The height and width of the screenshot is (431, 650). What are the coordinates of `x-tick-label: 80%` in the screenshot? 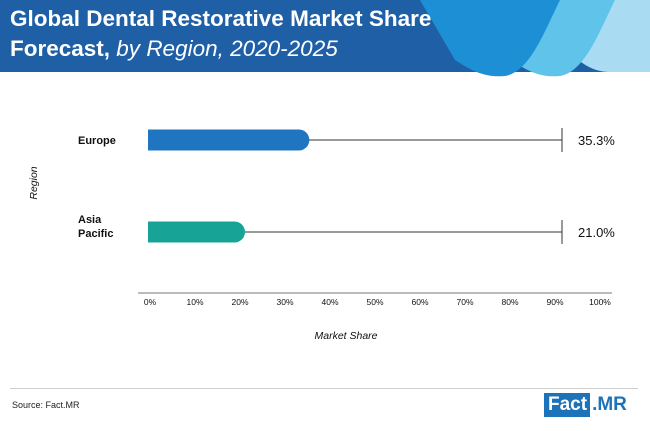 It's located at (509, 302).